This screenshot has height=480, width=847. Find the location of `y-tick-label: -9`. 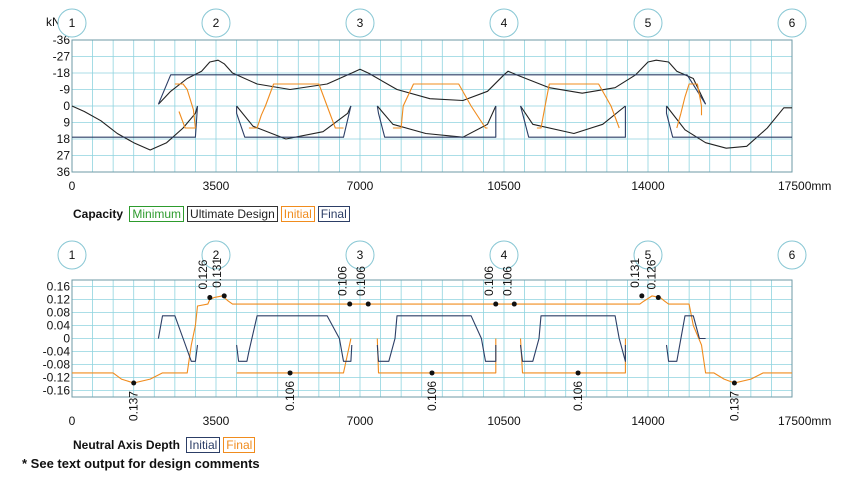

y-tick-label: -9 is located at coordinates (64, 90).